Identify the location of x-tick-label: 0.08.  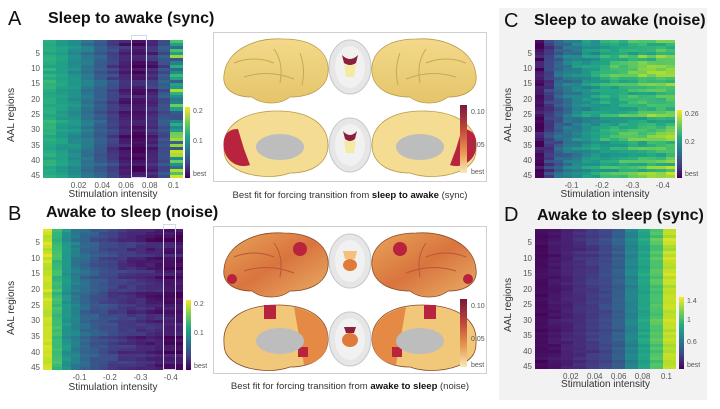
(149, 185).